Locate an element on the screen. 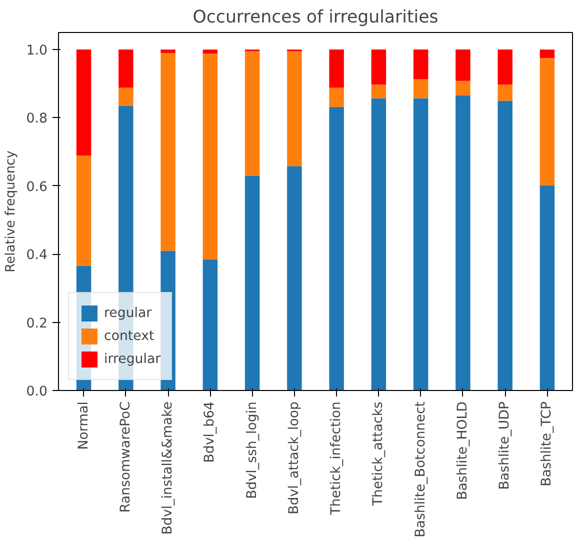 This screenshot has width=577, height=540. legend-label: irregular is located at coordinates (132, 359).